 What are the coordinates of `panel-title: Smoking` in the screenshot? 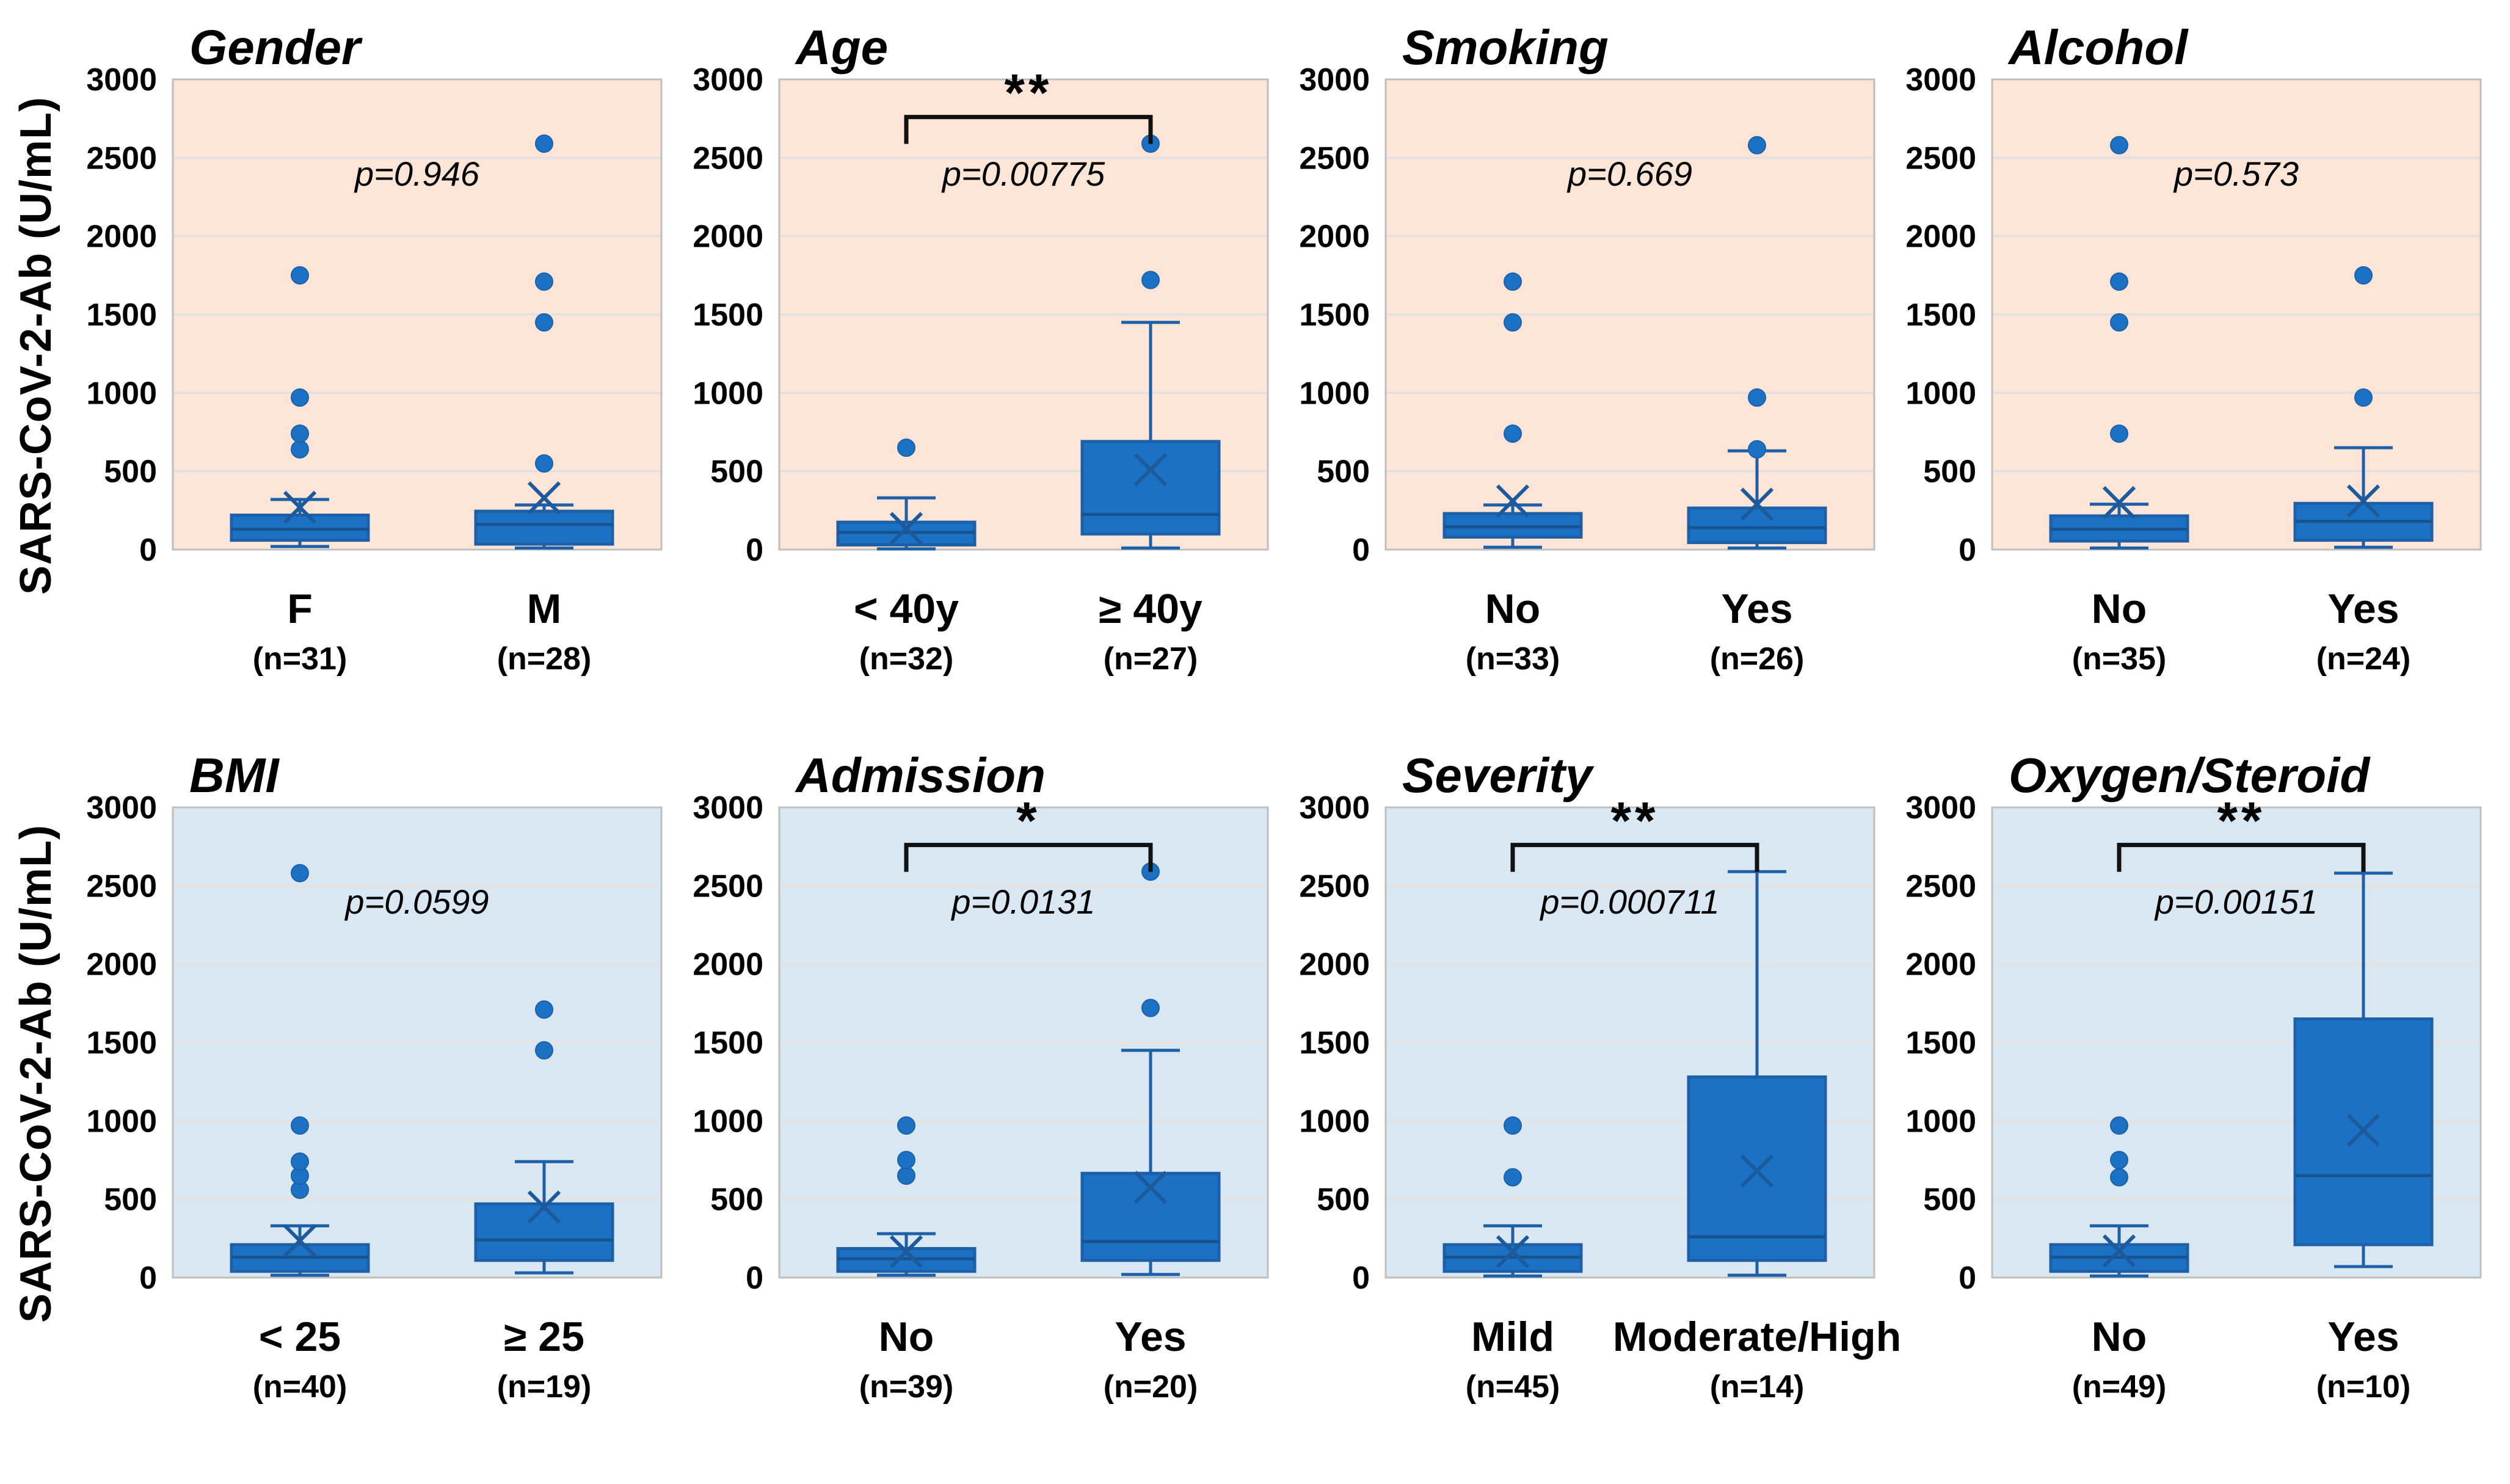 It's located at (1505, 47).